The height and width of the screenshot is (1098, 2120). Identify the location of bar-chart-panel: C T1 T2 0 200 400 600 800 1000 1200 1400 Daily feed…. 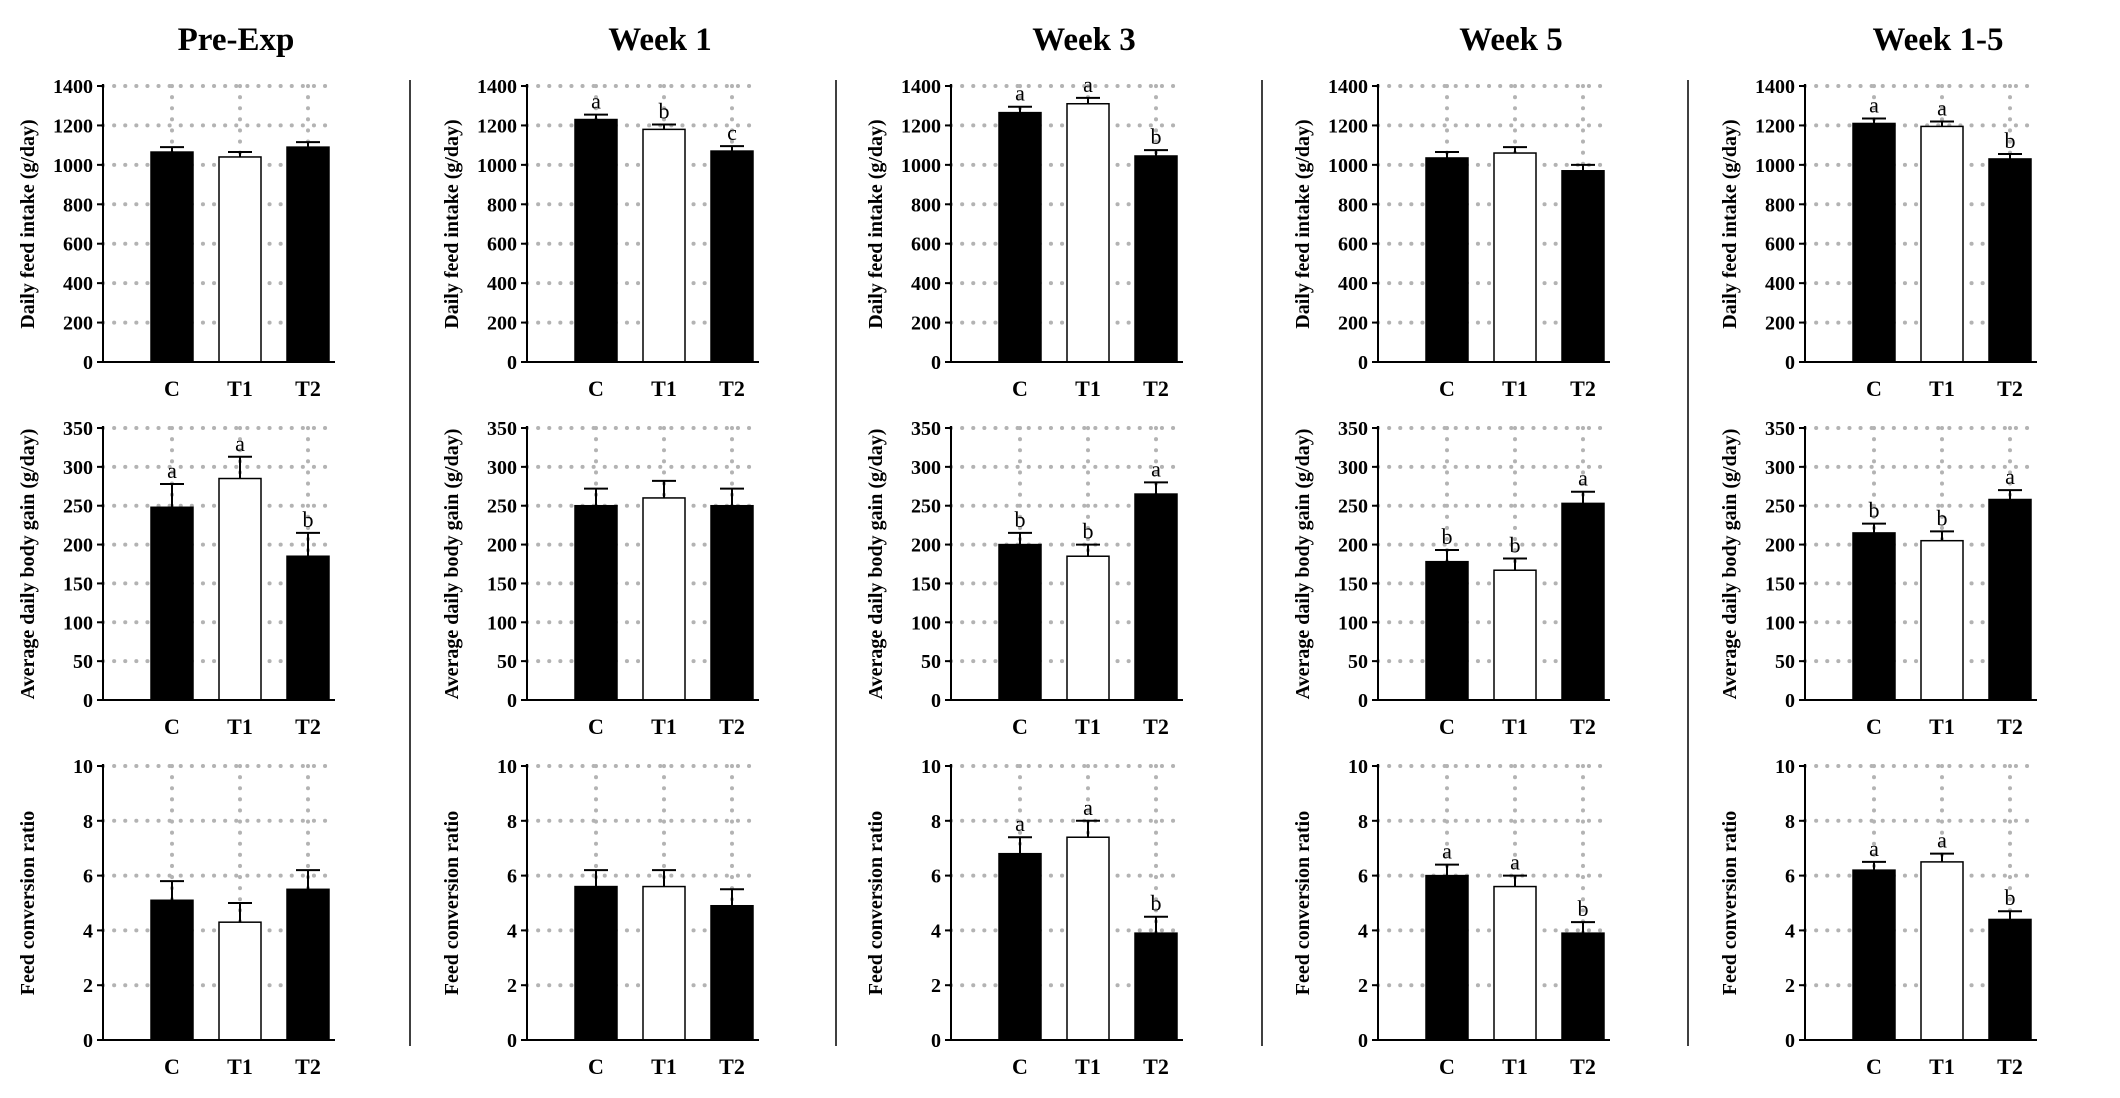
(177, 238).